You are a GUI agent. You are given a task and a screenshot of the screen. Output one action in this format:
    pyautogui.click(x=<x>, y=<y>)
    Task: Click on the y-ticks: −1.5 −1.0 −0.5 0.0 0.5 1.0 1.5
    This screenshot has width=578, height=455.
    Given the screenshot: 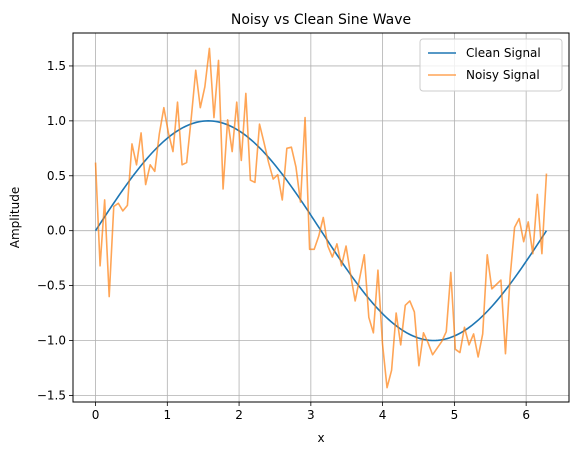 What is the action you would take?
    pyautogui.click(x=55, y=230)
    